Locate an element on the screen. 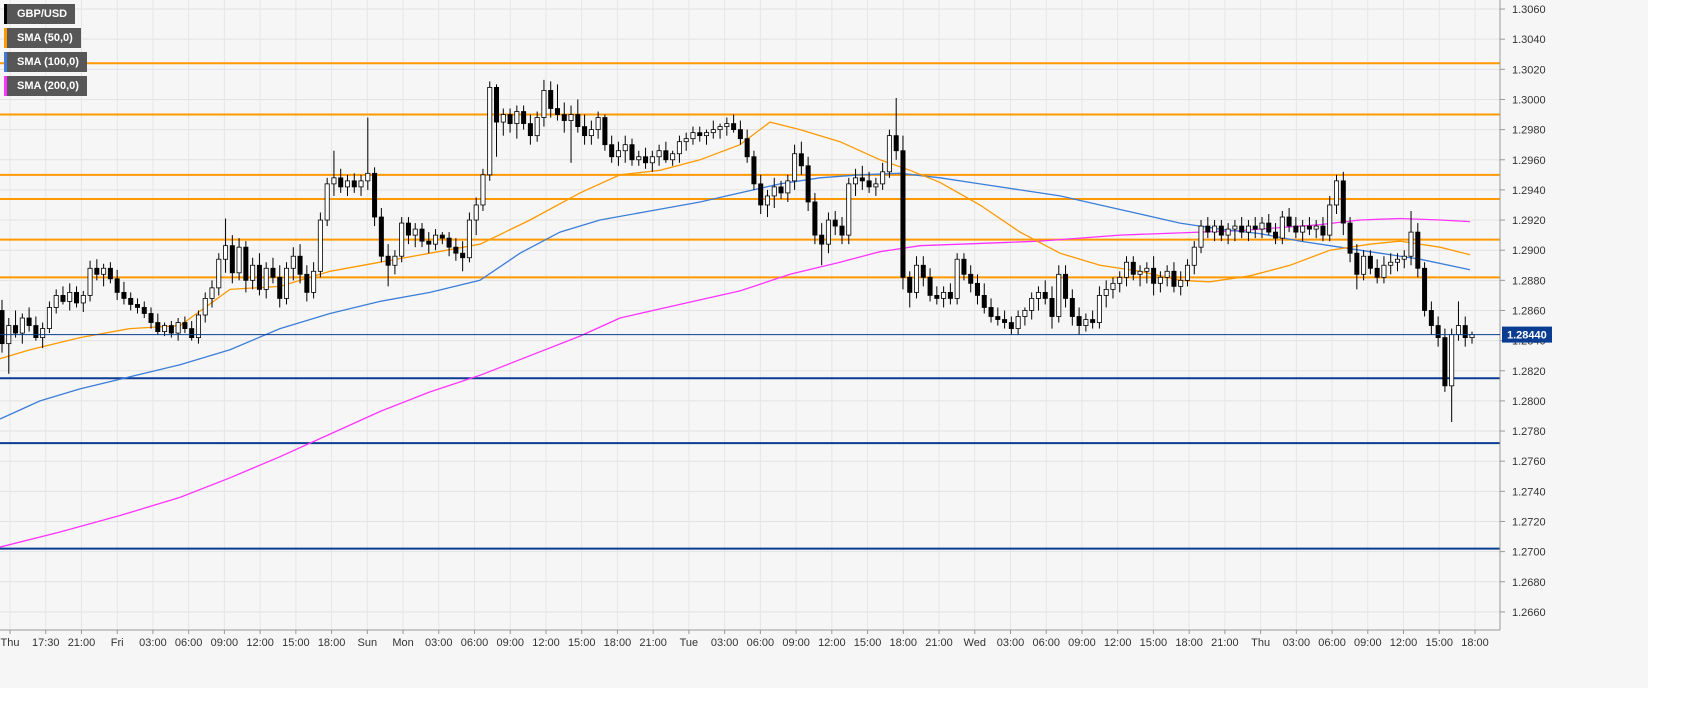 The image size is (1707, 712). y-tick-label: 1.3020 is located at coordinates (1529, 70).